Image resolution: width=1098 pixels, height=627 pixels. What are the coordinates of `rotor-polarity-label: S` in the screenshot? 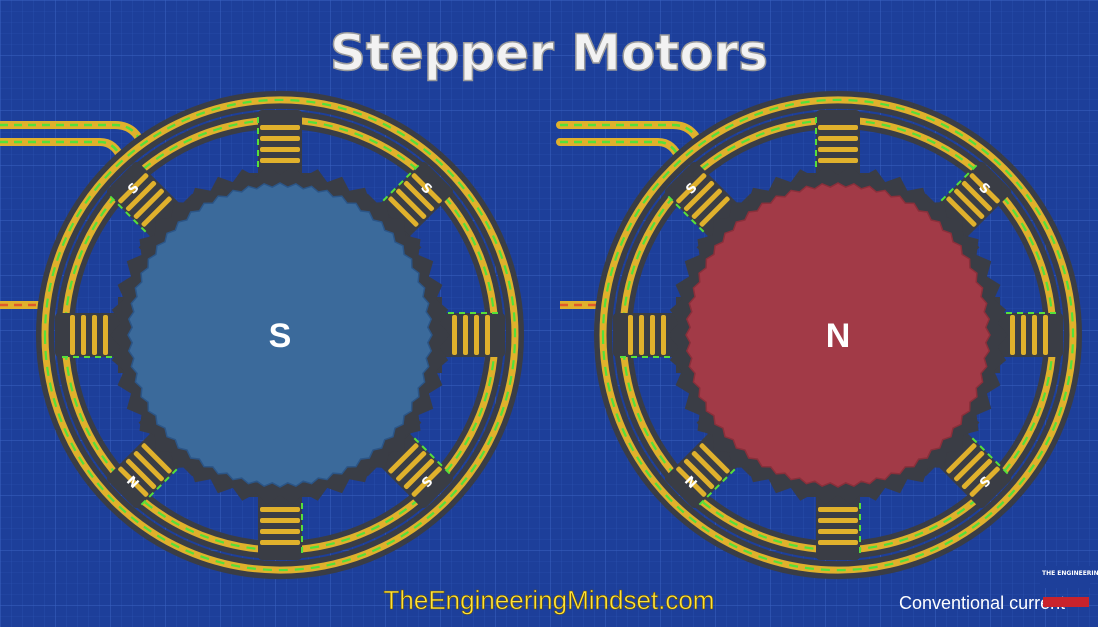 It's located at (280, 336).